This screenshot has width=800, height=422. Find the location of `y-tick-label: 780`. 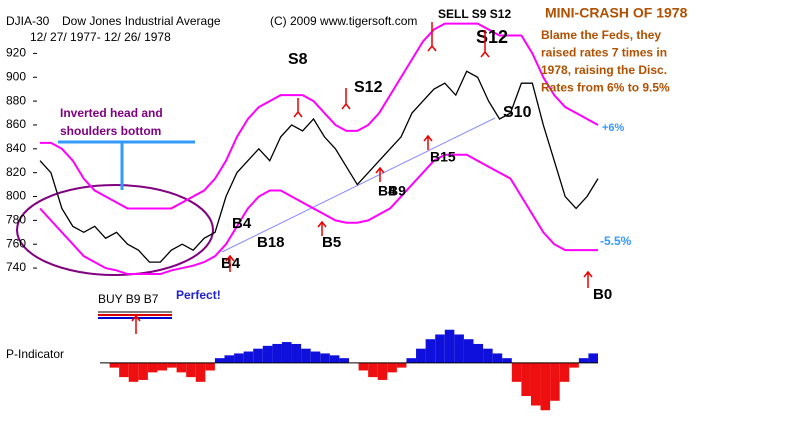

y-tick-label: 780 is located at coordinates (16, 220).